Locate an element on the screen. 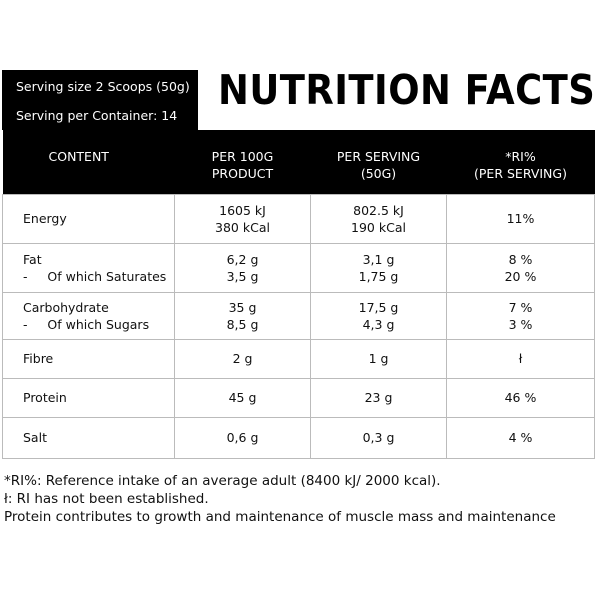 The width and height of the screenshot is (600, 600). ri-cell: 46 % is located at coordinates (520, 397).